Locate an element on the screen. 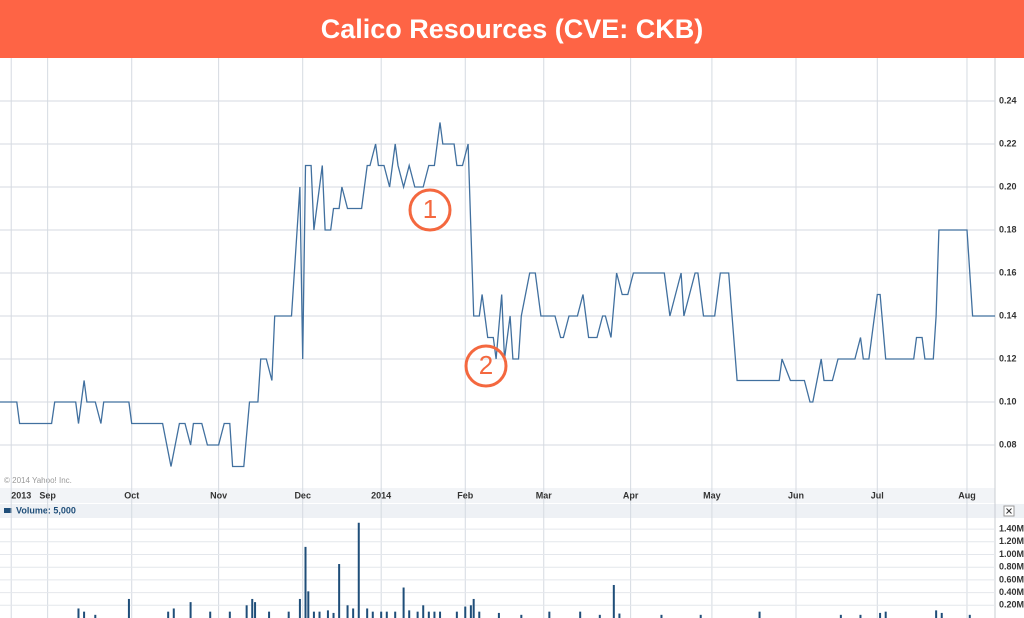 This screenshot has height=618, width=1024. chart-title: Calico Resources (CVE: CKB) is located at coordinates (512, 29).